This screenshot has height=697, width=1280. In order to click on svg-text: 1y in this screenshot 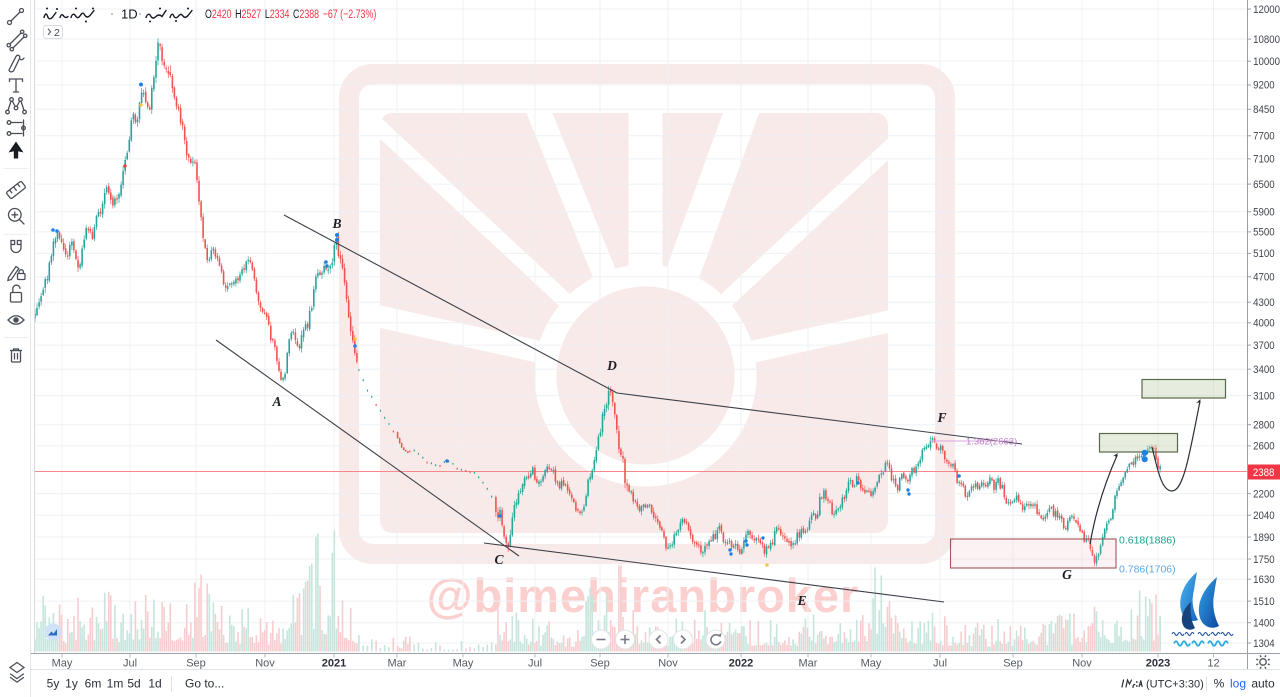, I will do `click(71, 684)`.